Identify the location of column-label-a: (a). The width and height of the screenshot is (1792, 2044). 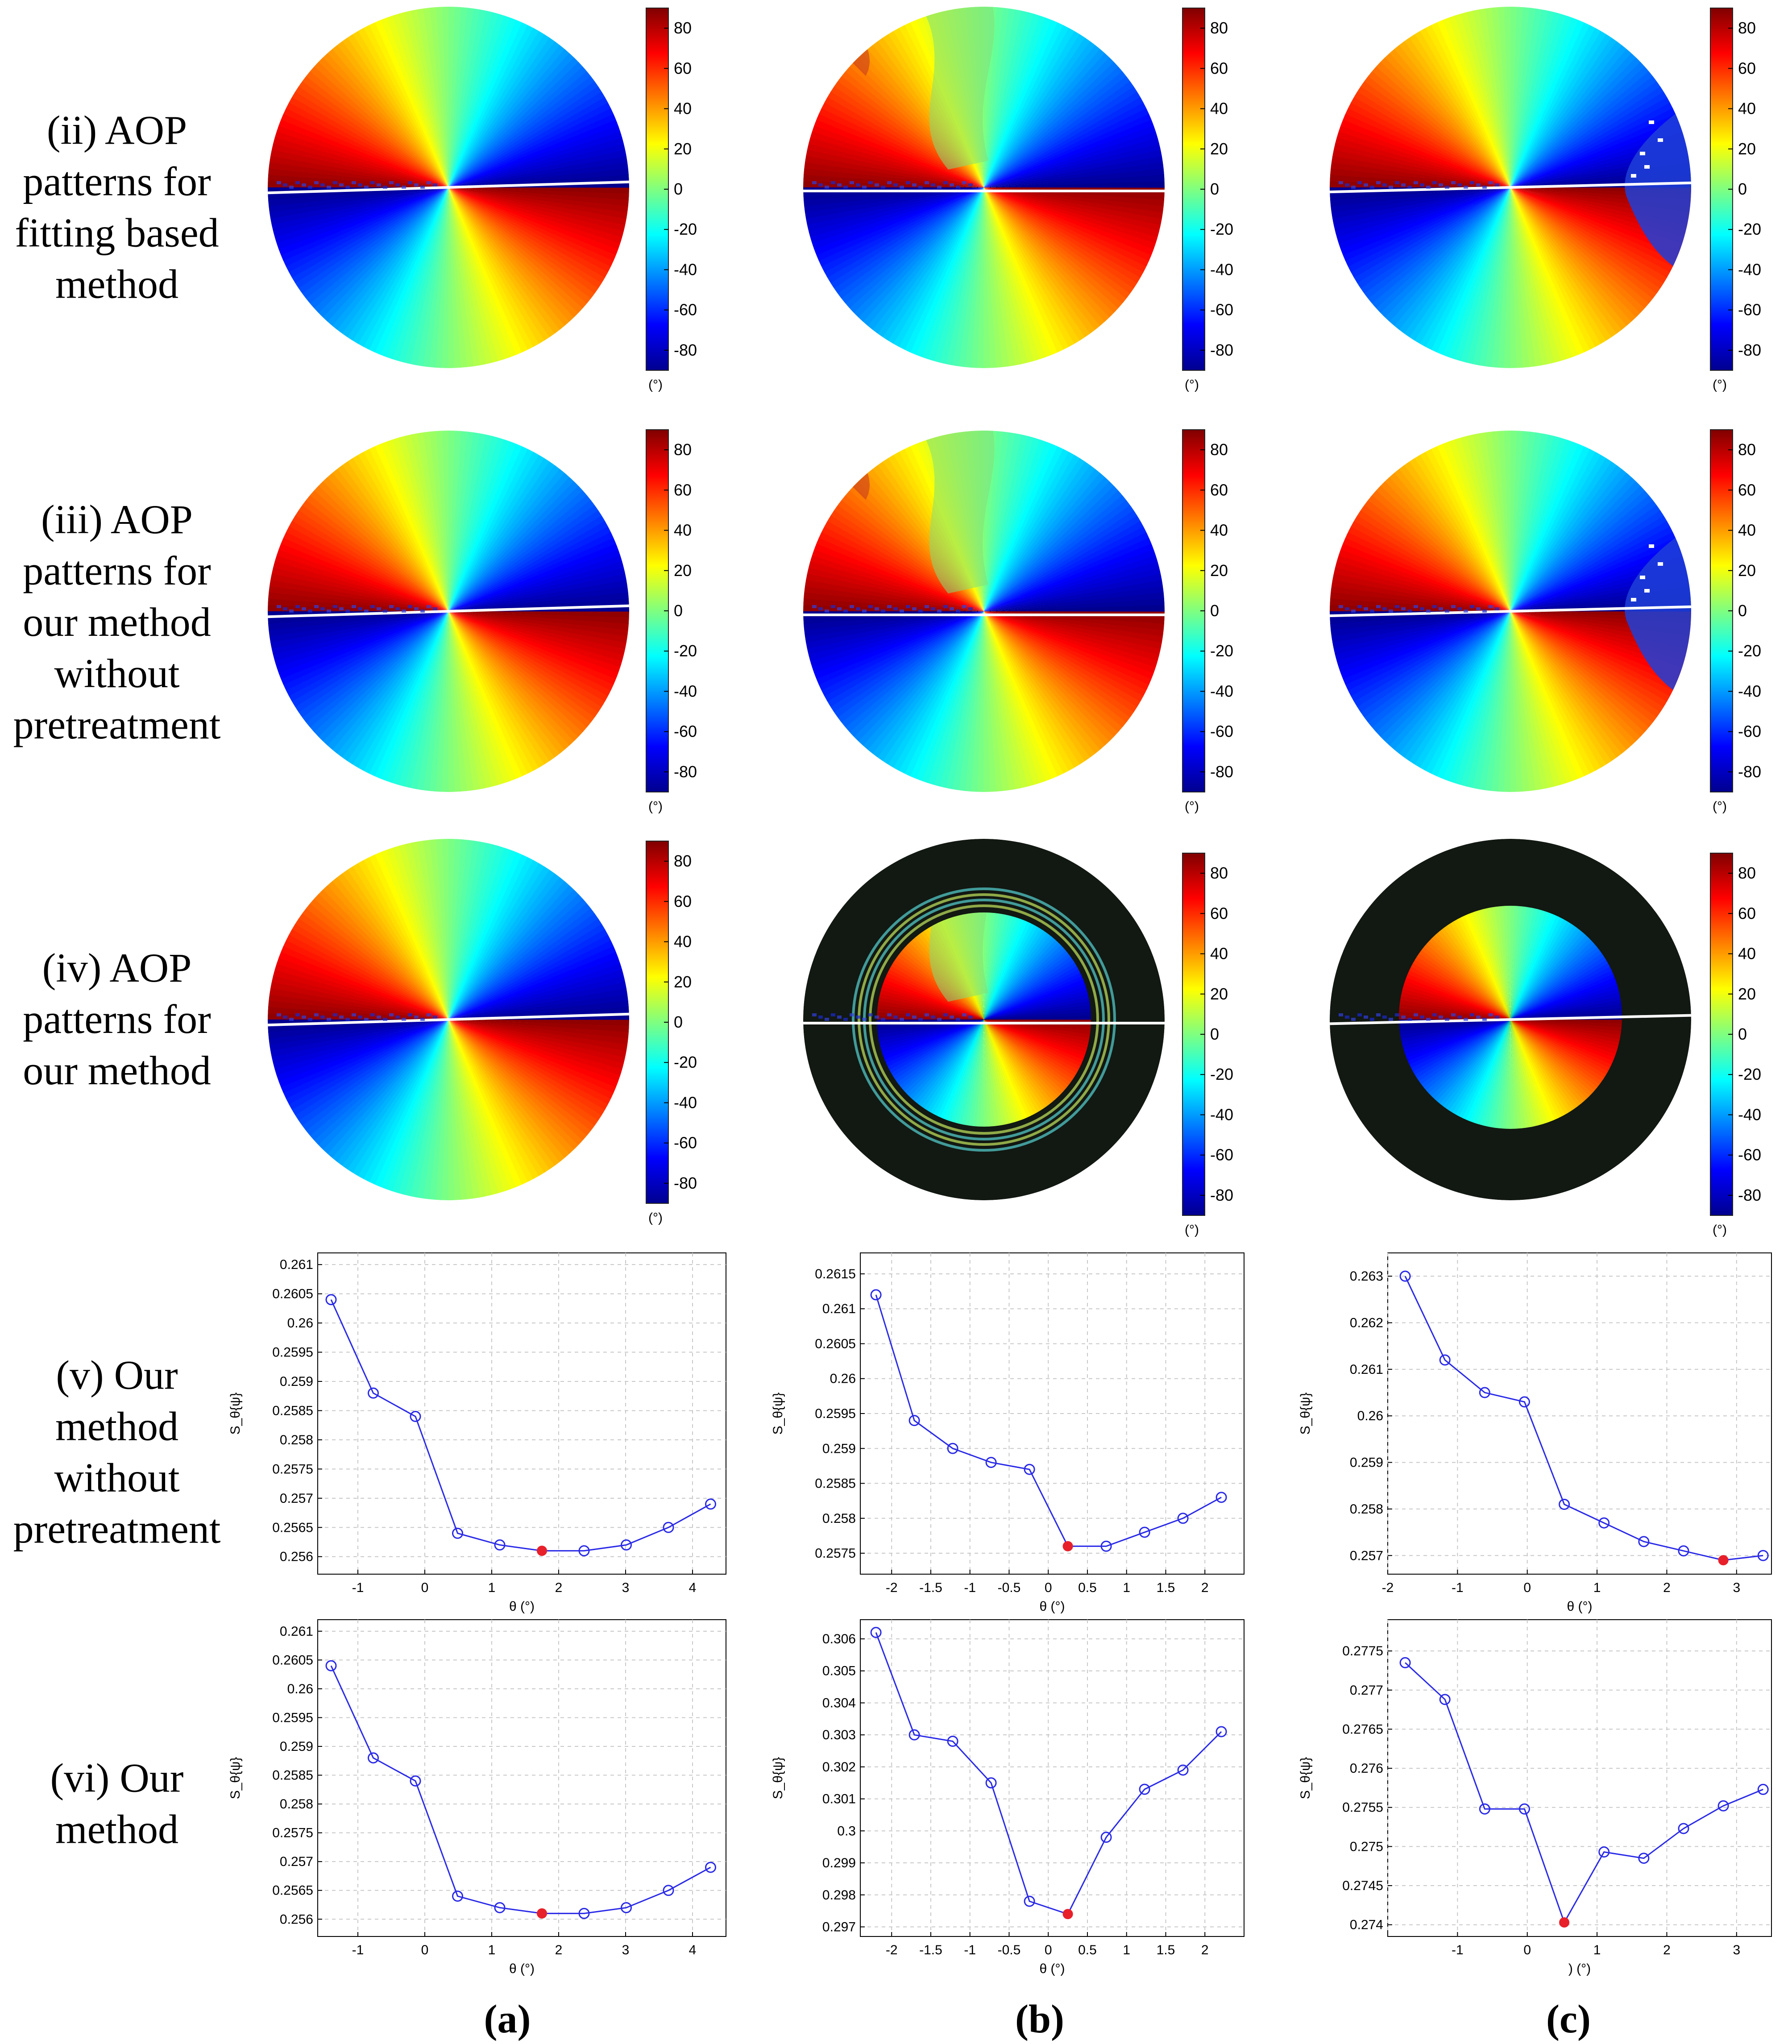
(507, 2019).